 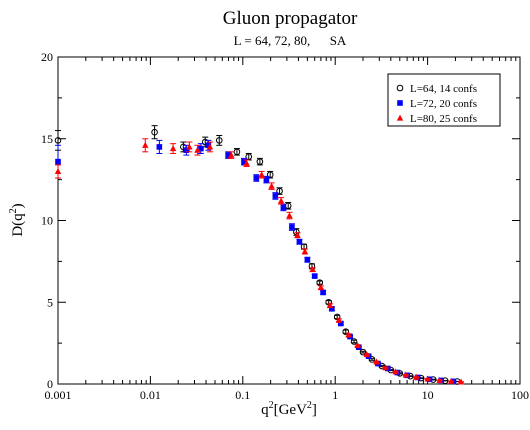 What do you see at coordinates (443, 89) in the screenshot?
I see `legend-entry: L=64, 14 confs` at bounding box center [443, 89].